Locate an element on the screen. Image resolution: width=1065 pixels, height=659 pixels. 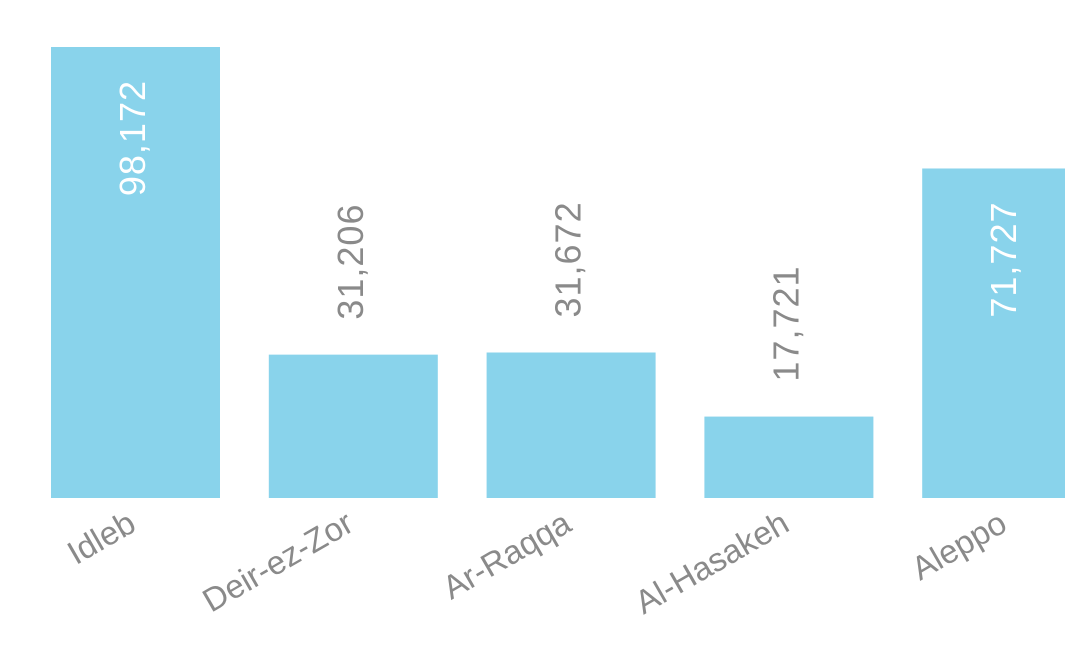
value-label: 31,672 is located at coordinates (568, 259).